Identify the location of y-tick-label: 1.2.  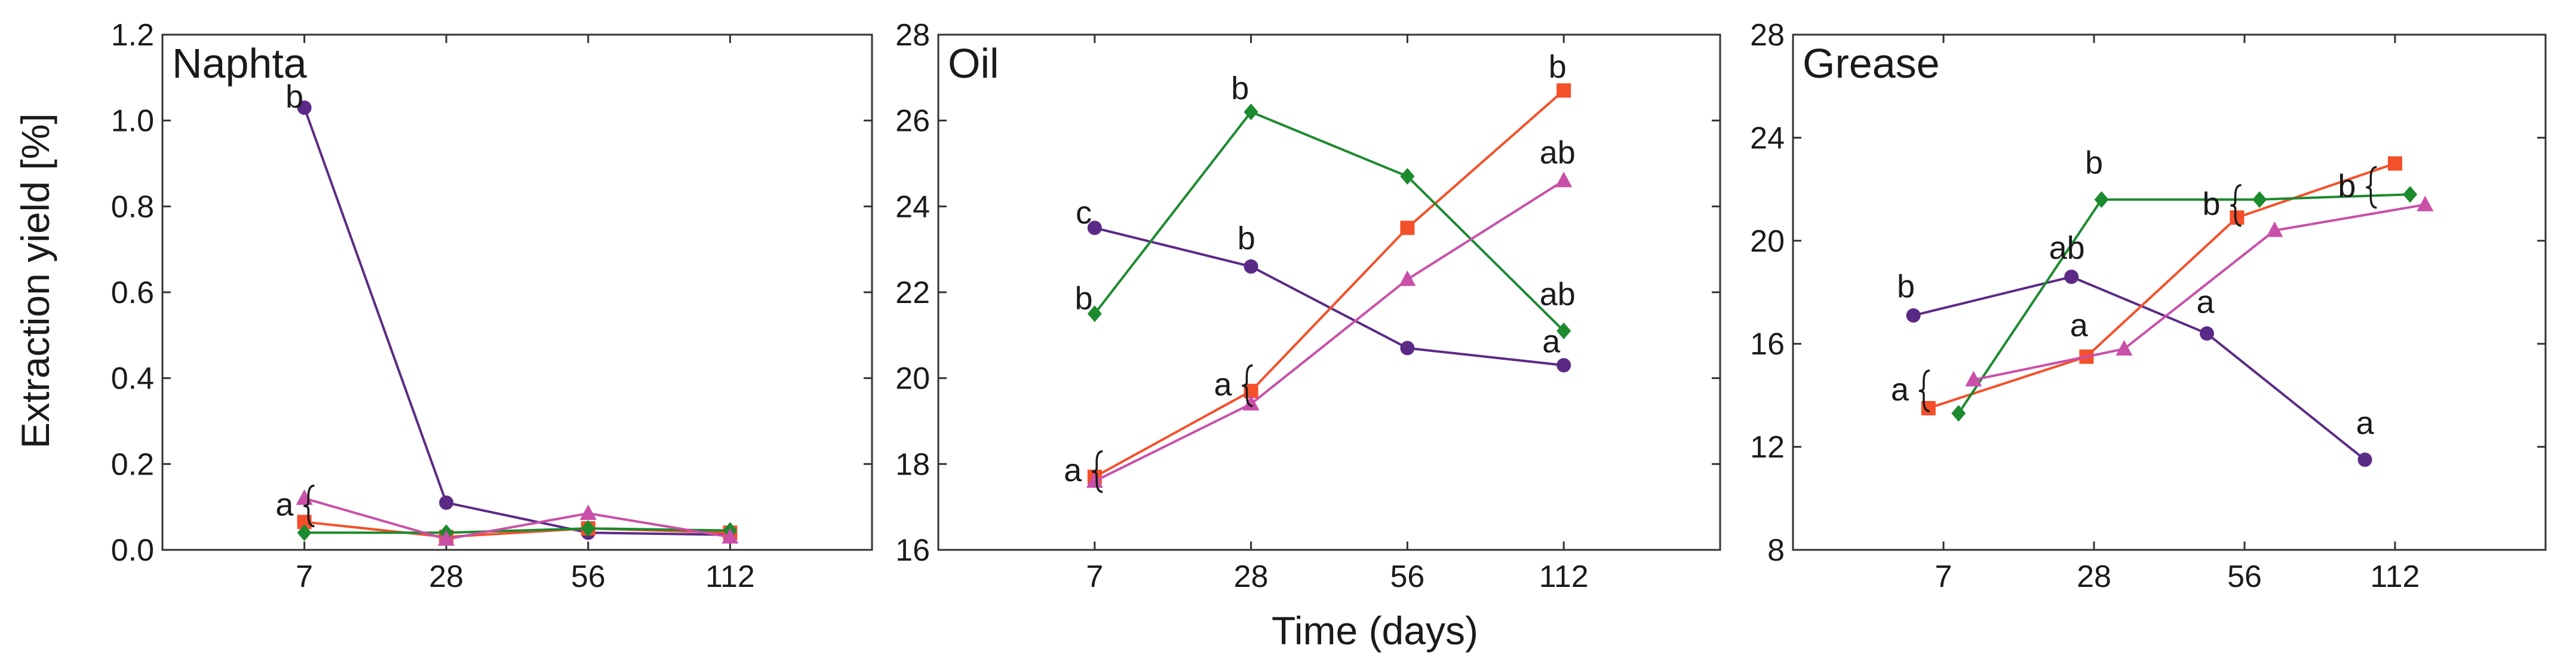
(132, 35).